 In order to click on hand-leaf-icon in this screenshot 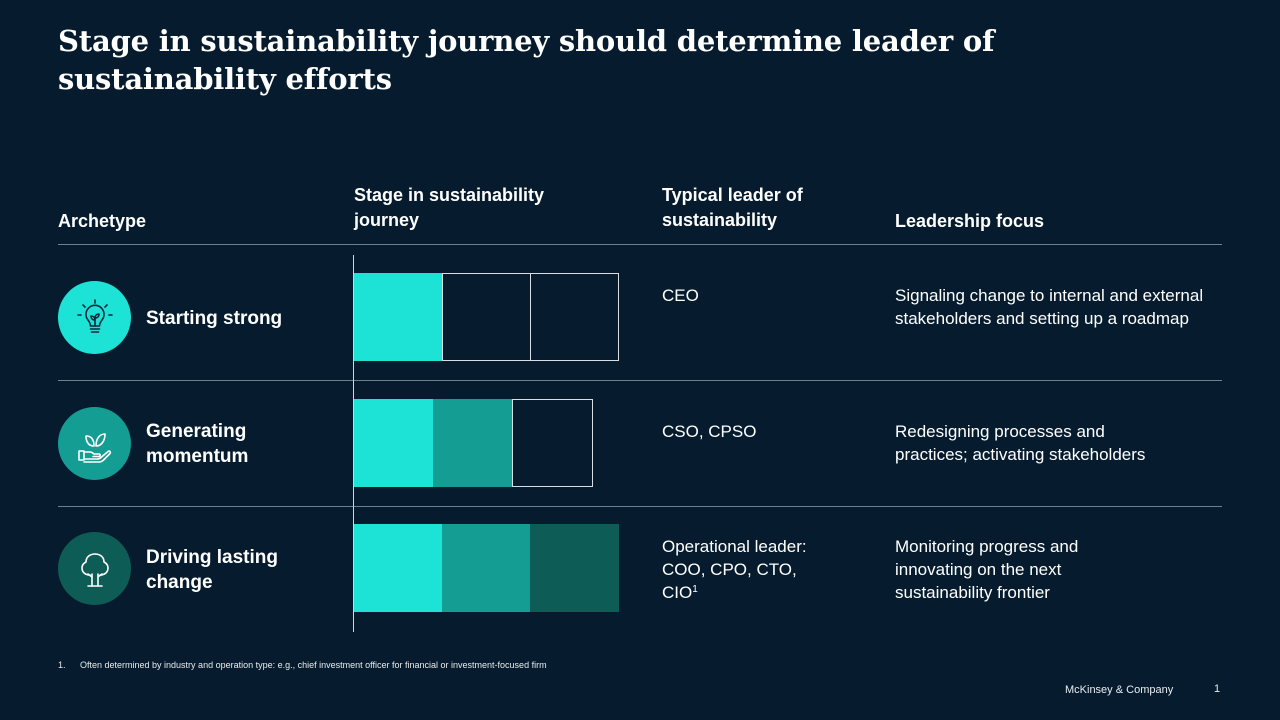, I will do `click(94, 443)`.